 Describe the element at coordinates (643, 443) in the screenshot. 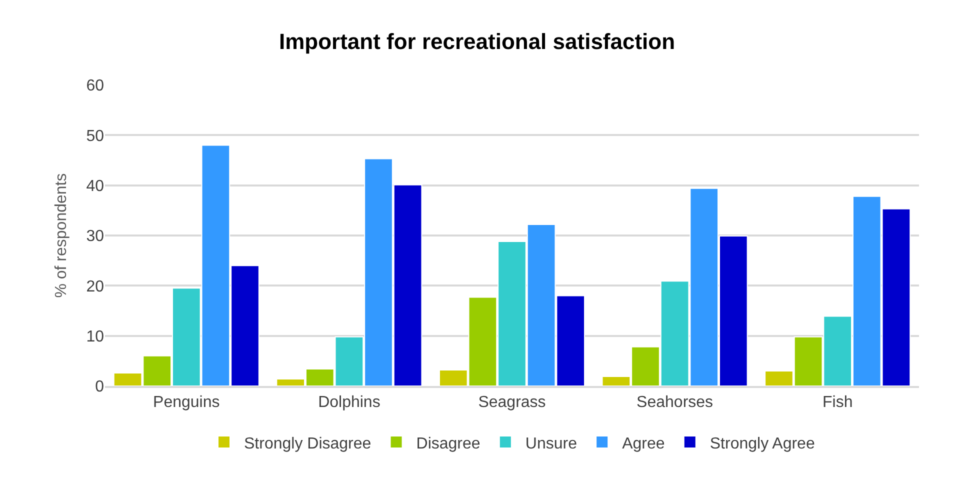

I see `legend-label: Agree` at that location.